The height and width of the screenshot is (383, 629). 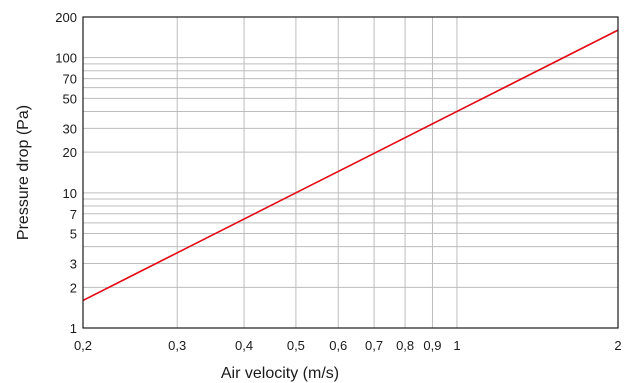 What do you see at coordinates (296, 345) in the screenshot?
I see `x-tick-label-3: 0,5` at bounding box center [296, 345].